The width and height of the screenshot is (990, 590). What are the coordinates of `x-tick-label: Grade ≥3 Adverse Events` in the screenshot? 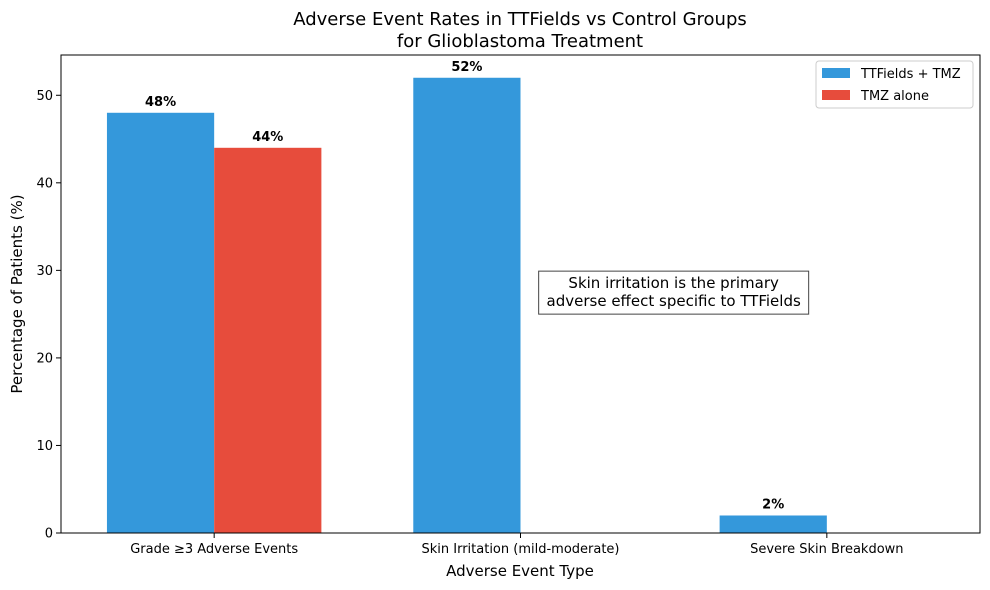 It's located at (214, 549).